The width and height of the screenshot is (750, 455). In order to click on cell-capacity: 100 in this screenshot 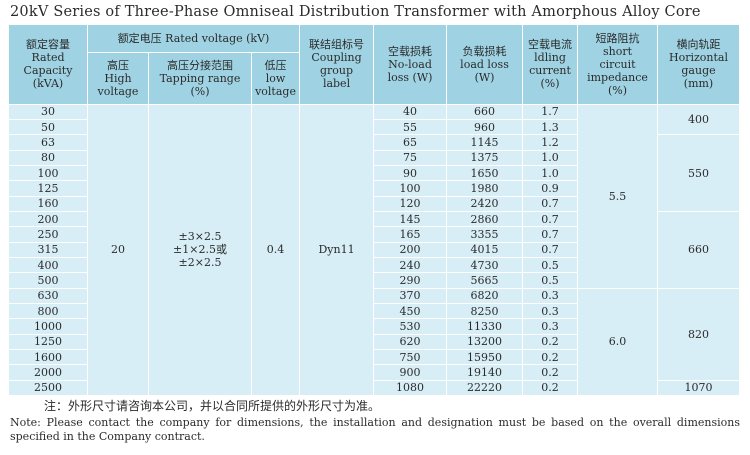, I will do `click(48, 173)`.